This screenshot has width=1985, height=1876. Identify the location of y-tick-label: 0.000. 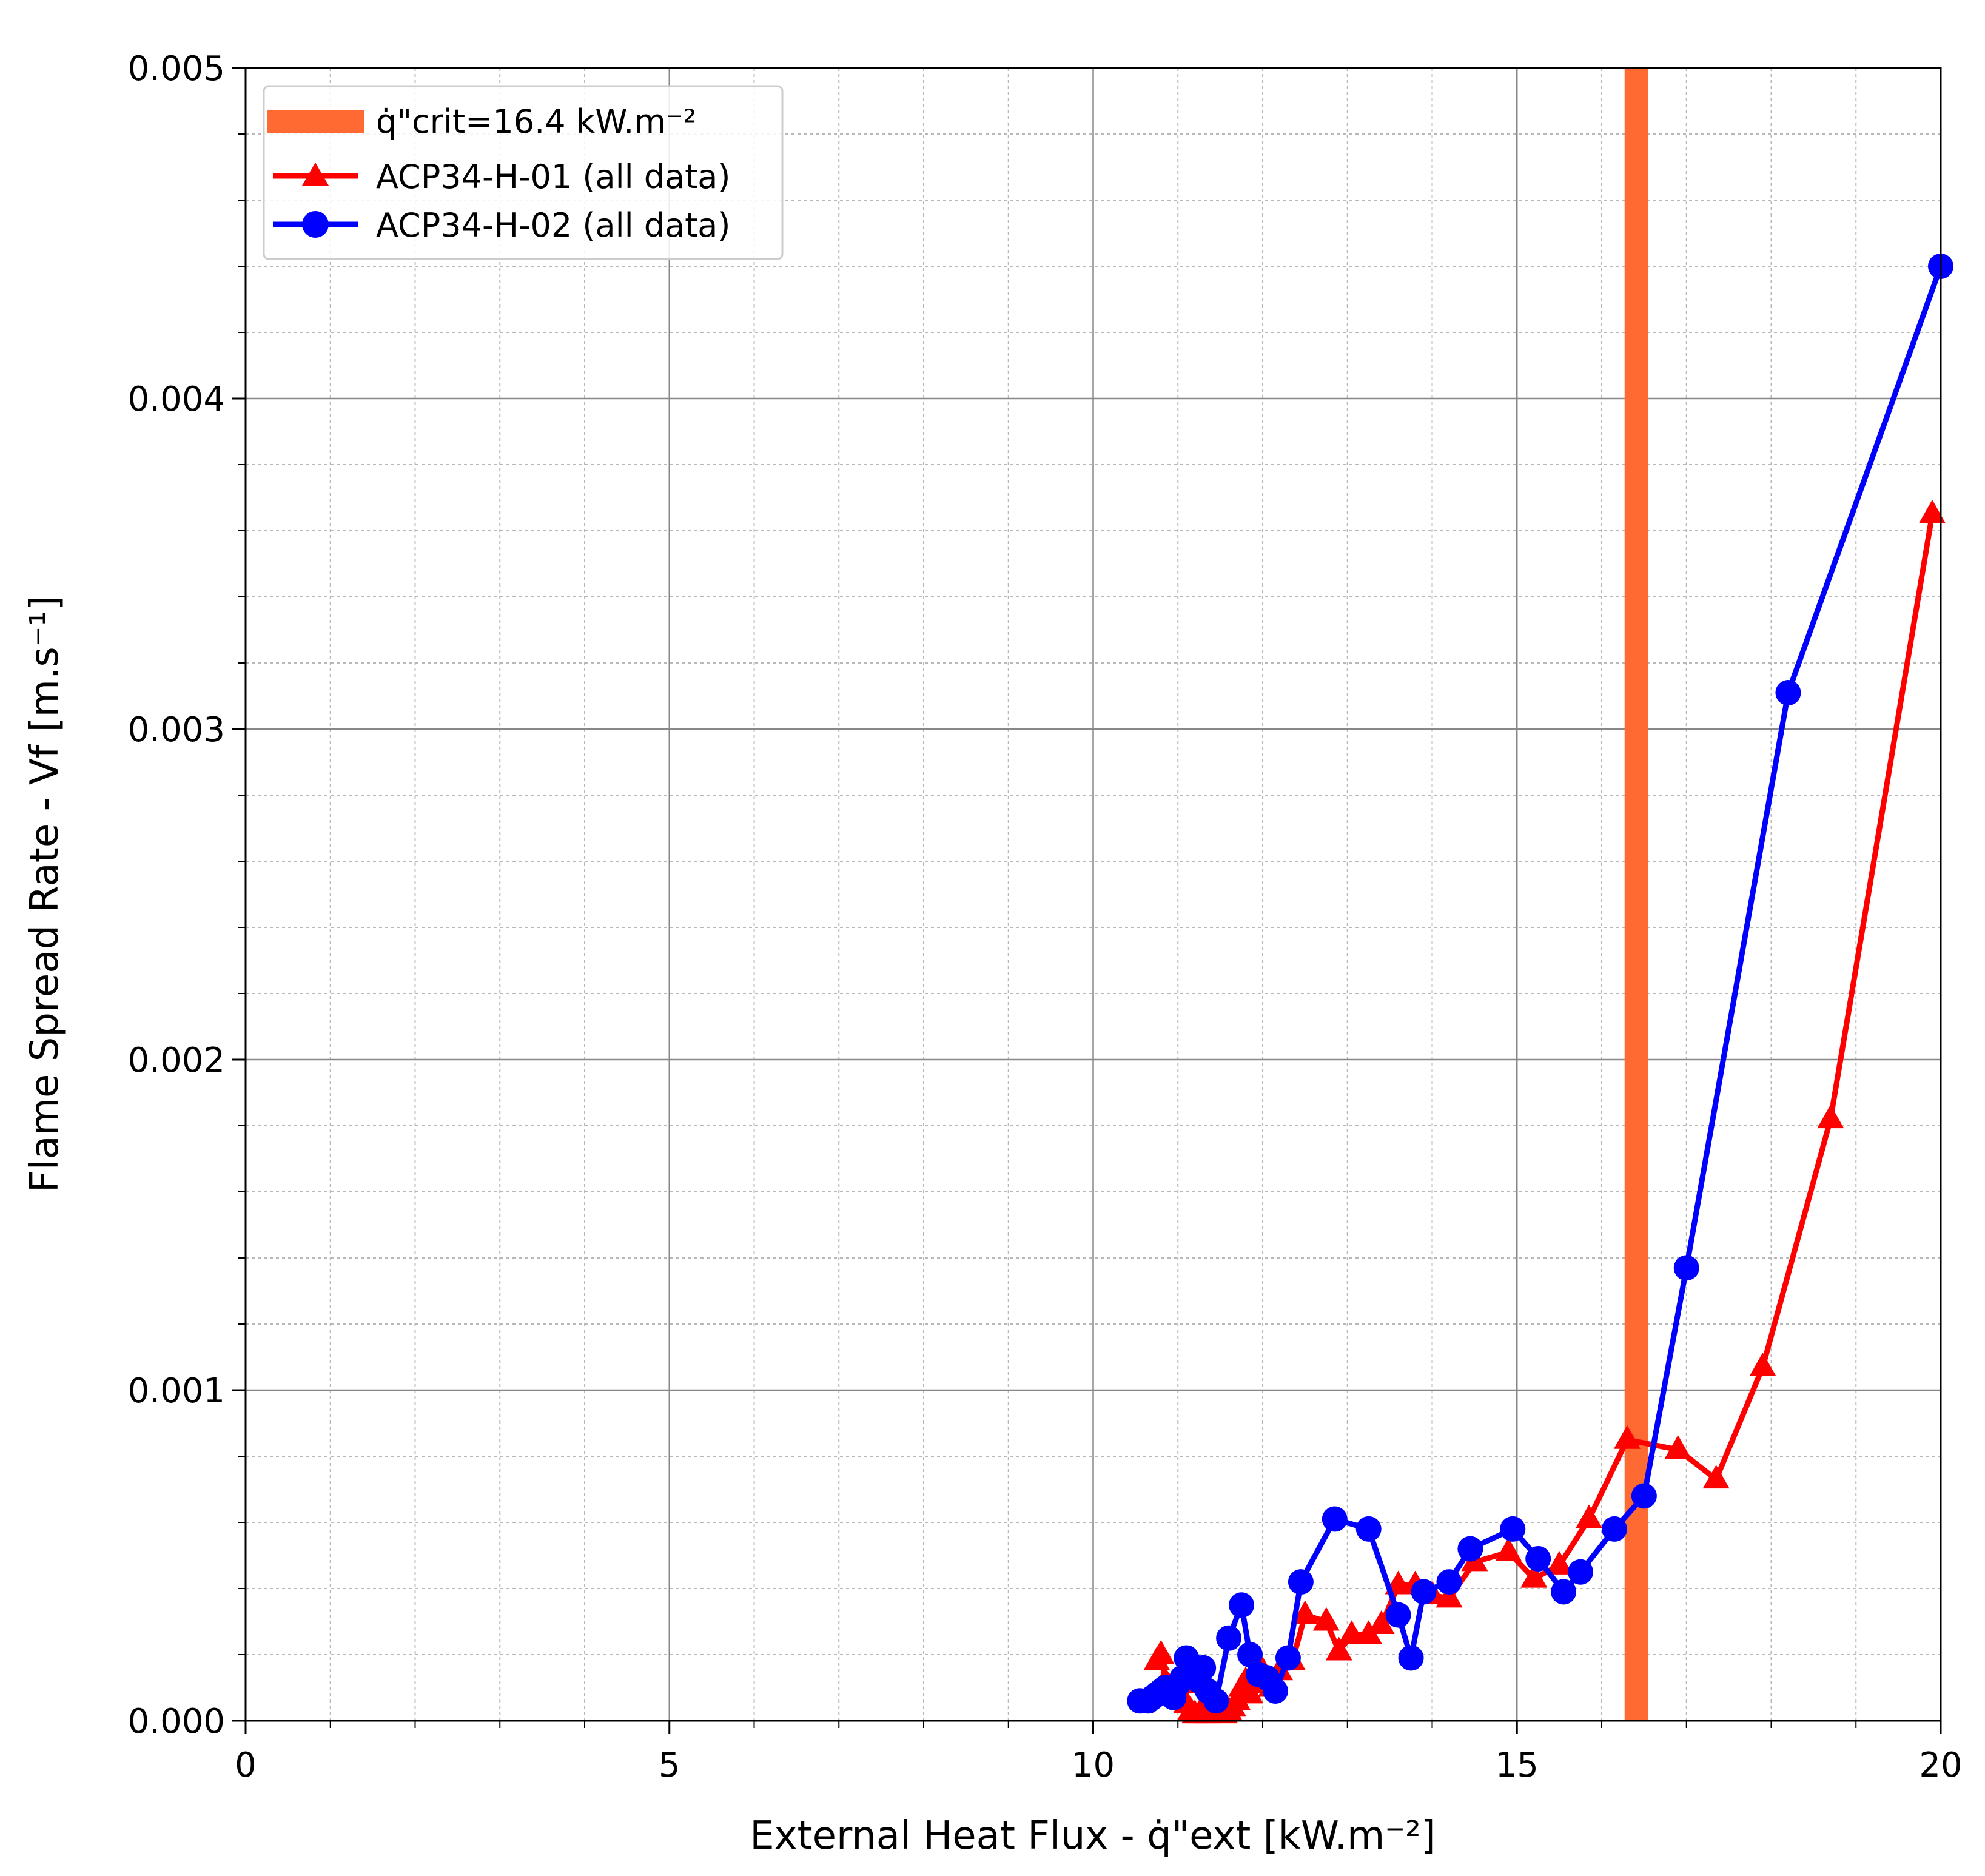
(176, 1721).